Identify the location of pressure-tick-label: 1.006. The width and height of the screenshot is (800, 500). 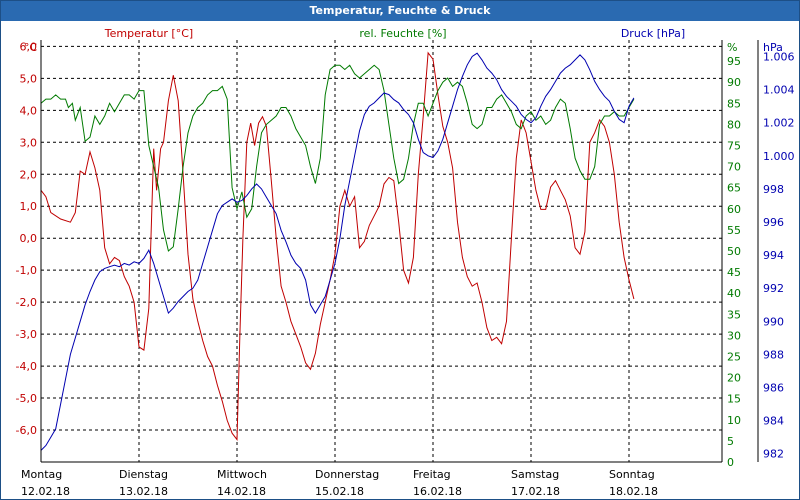
(779, 57).